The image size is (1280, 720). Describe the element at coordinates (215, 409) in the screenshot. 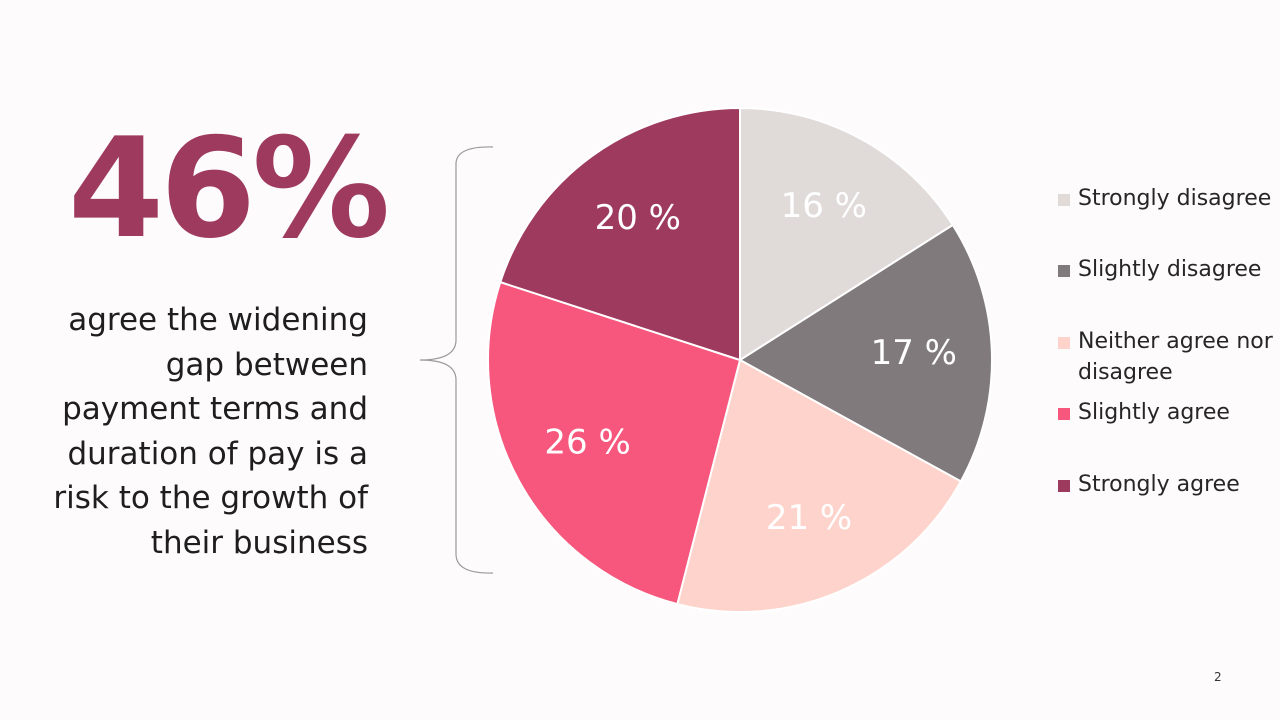

I see `headline-line: payment terms and` at that location.